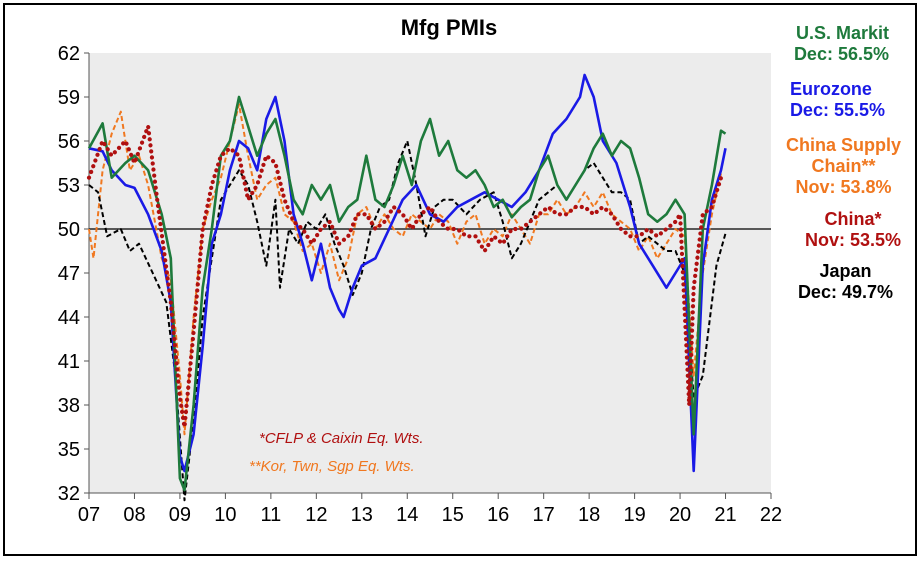 The image size is (924, 563). What do you see at coordinates (589, 515) in the screenshot?
I see `x-tick-label: 18` at bounding box center [589, 515].